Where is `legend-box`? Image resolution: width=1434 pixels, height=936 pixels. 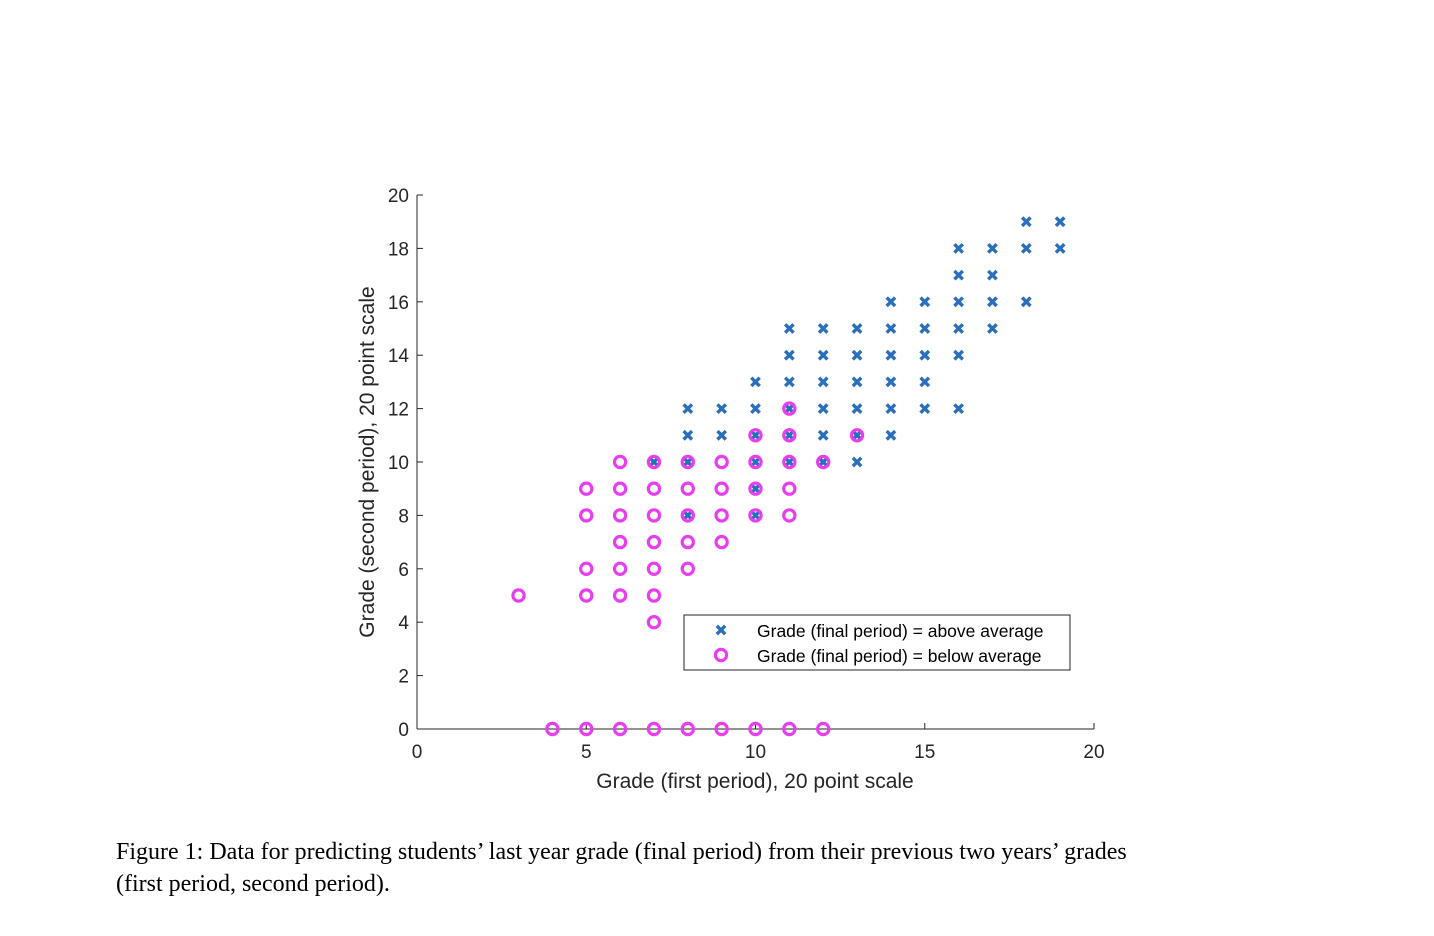 legend-box is located at coordinates (877, 642).